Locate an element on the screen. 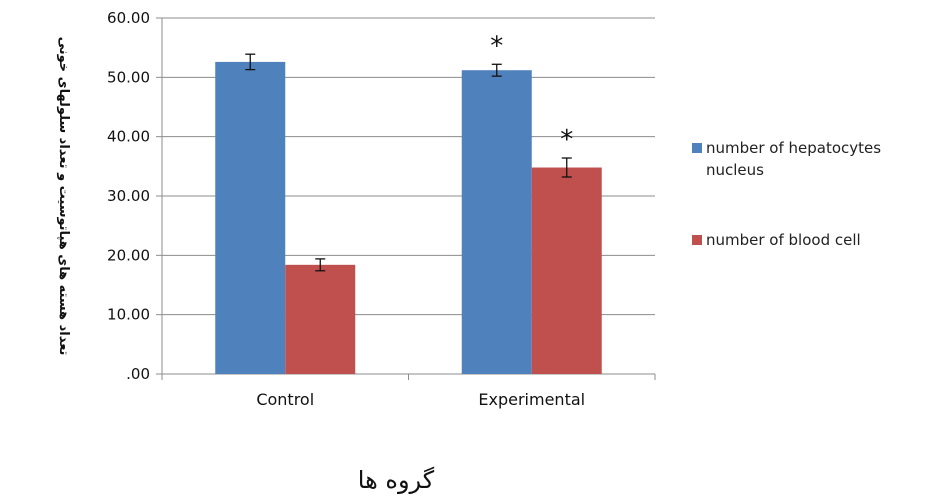 The image size is (947, 500). y-tick-label: .00 is located at coordinates (138, 374).